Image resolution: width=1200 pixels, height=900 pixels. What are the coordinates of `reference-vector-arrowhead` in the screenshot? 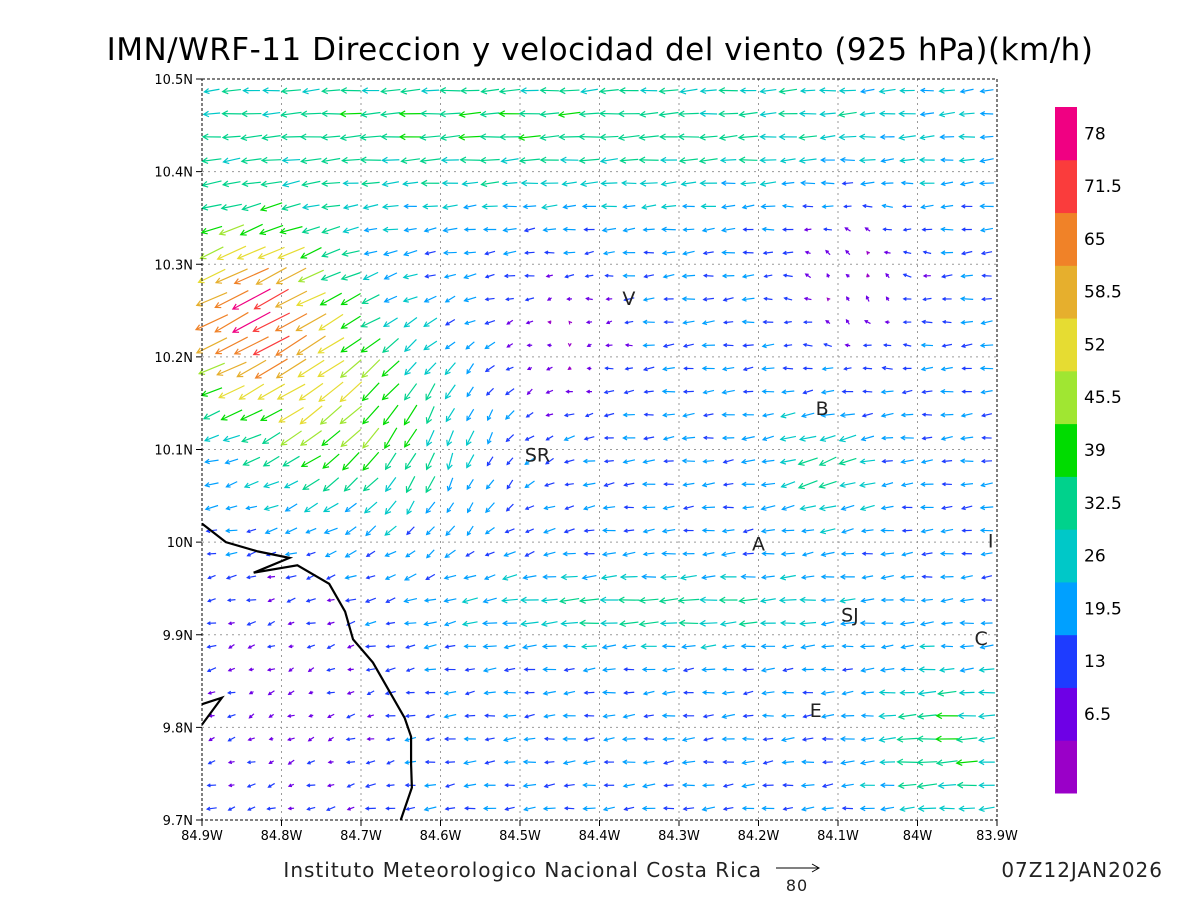 It's located at (816, 868).